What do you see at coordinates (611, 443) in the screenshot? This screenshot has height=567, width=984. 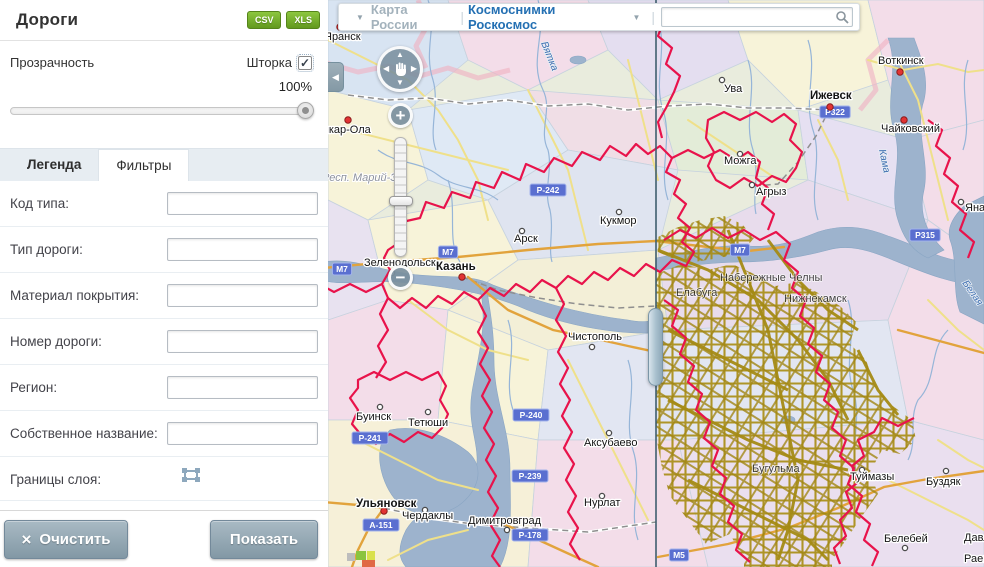 I see `city-label: Аксубаево` at bounding box center [611, 443].